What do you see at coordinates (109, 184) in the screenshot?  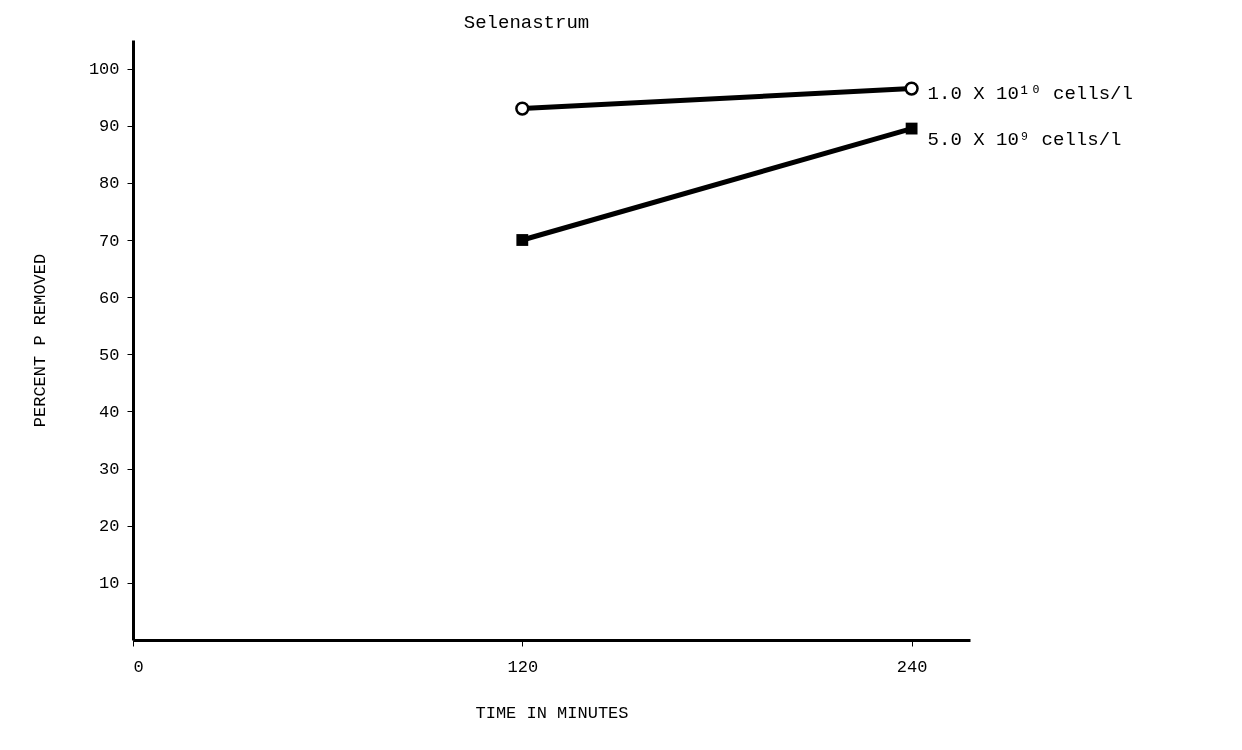 I see `y-tick-label: 80` at bounding box center [109, 184].